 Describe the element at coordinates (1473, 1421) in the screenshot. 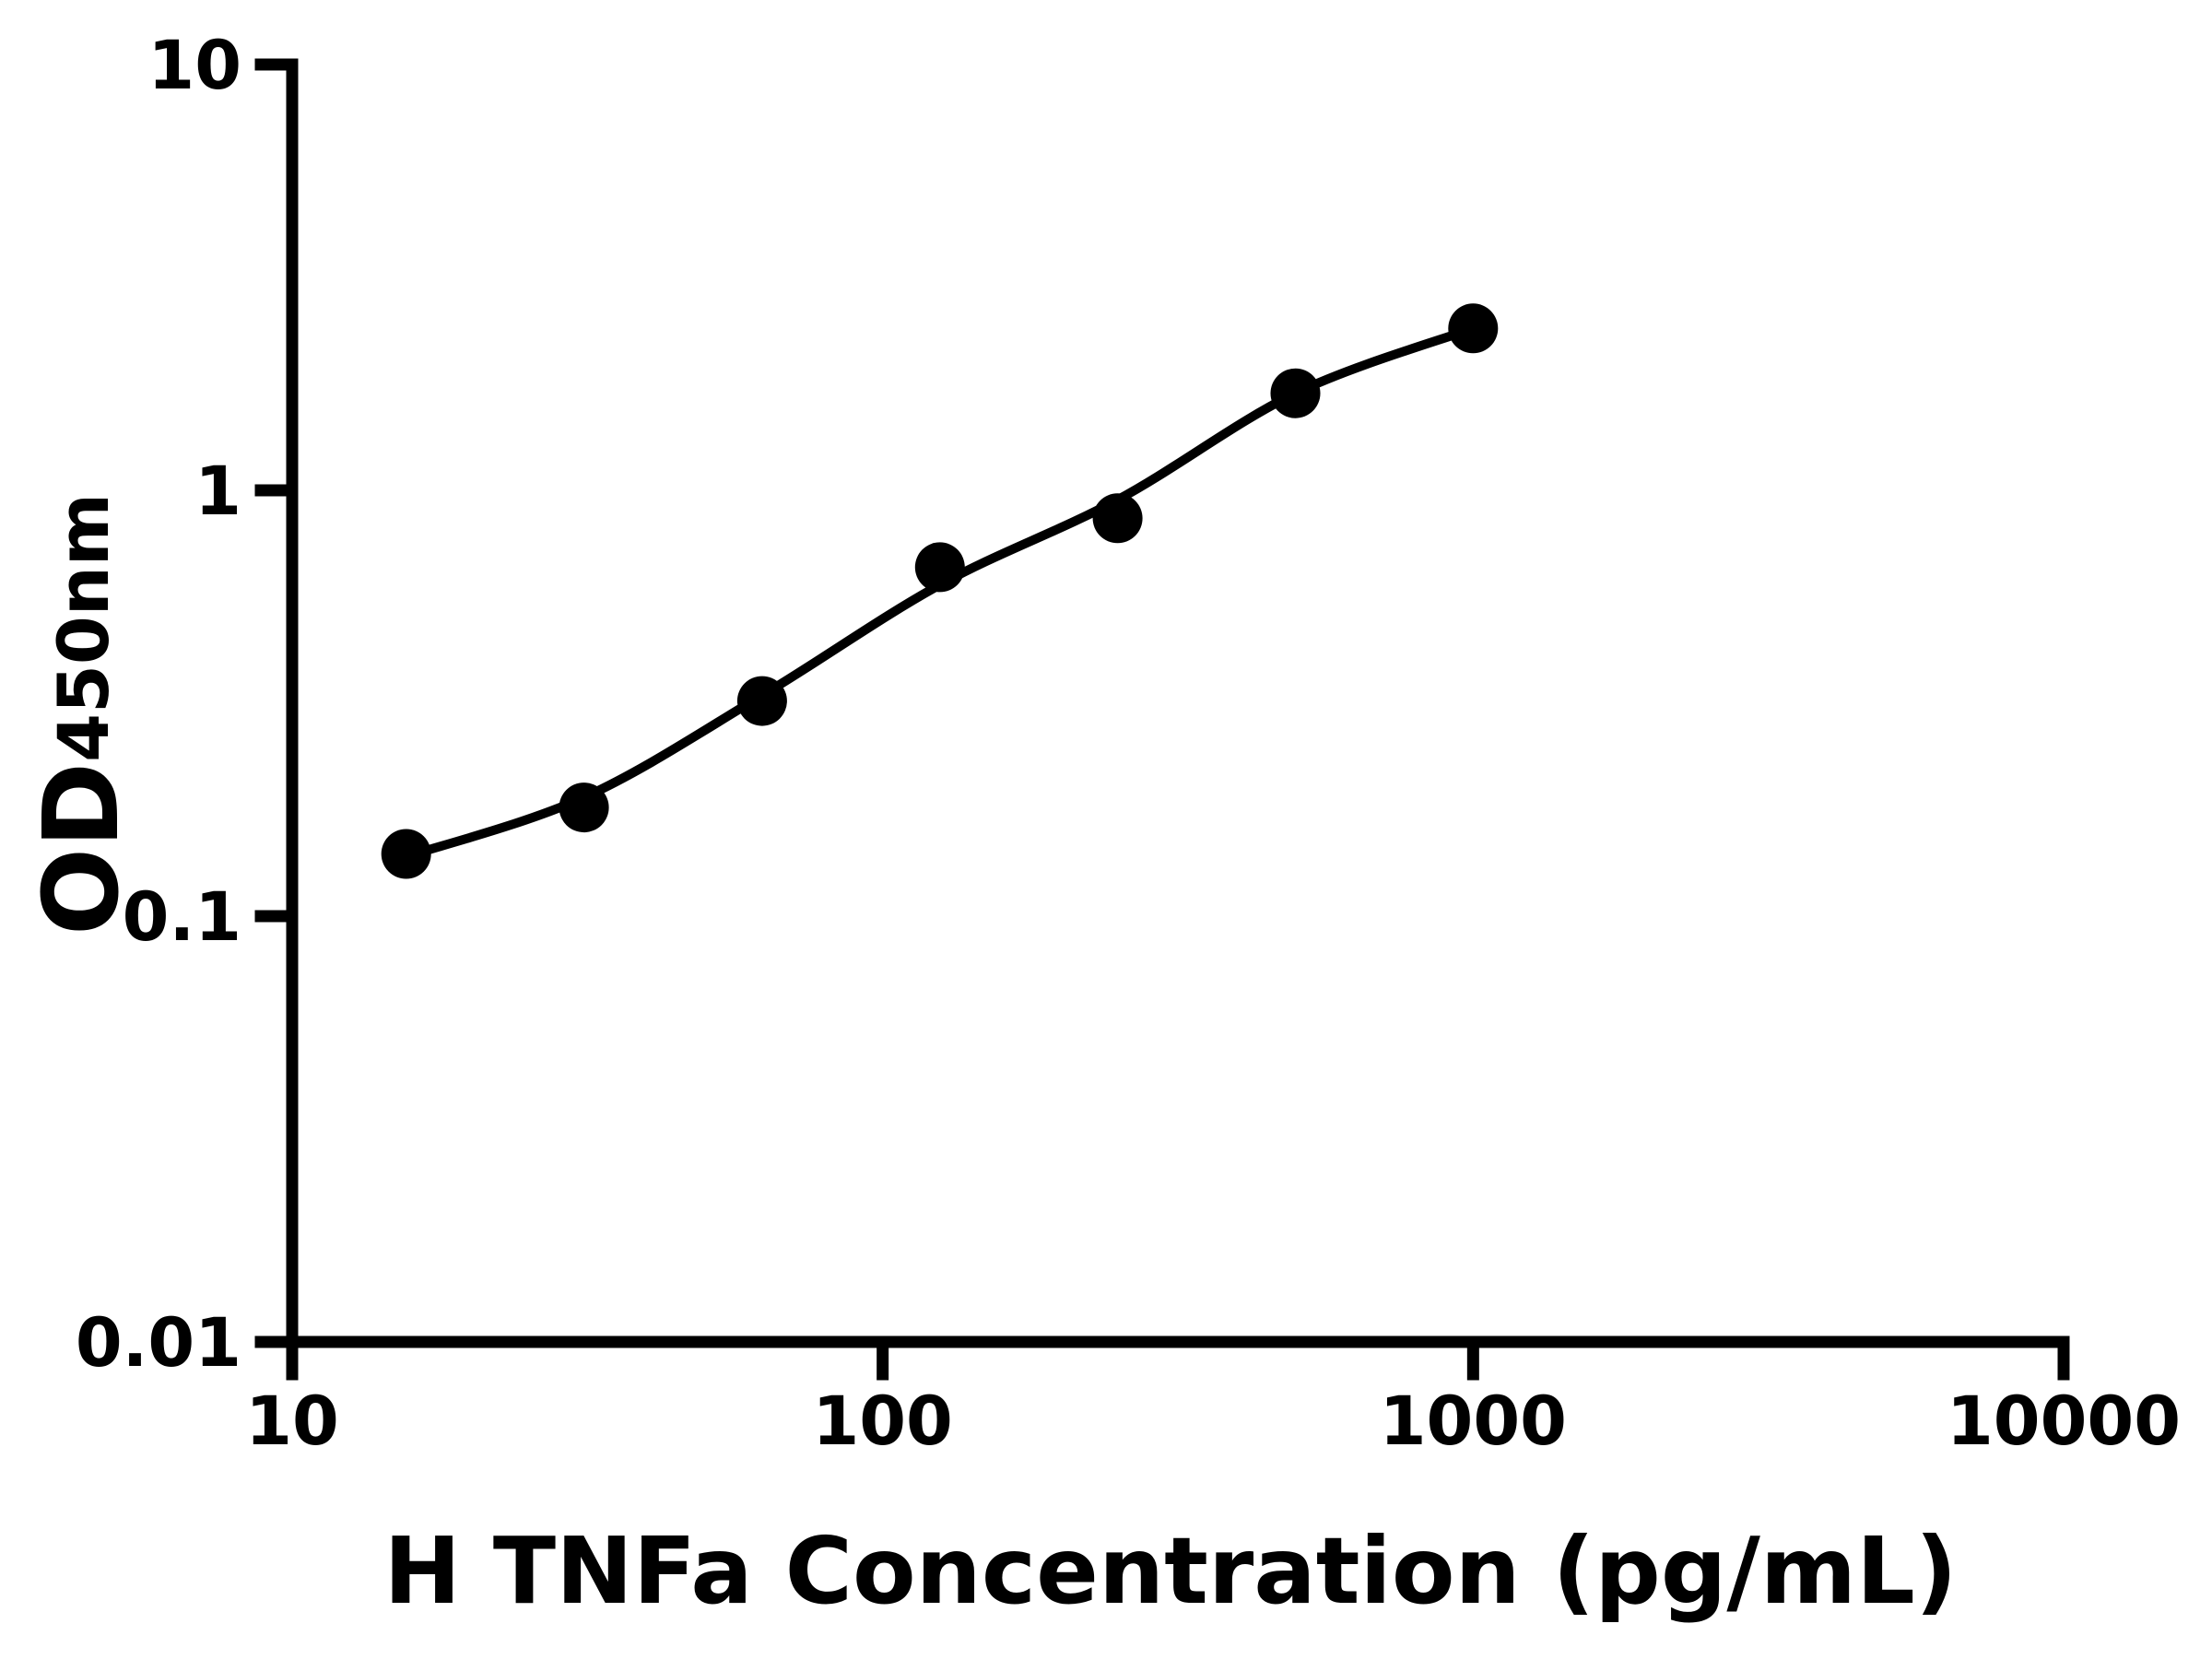

I see `x-tick-label: 1000` at that location.